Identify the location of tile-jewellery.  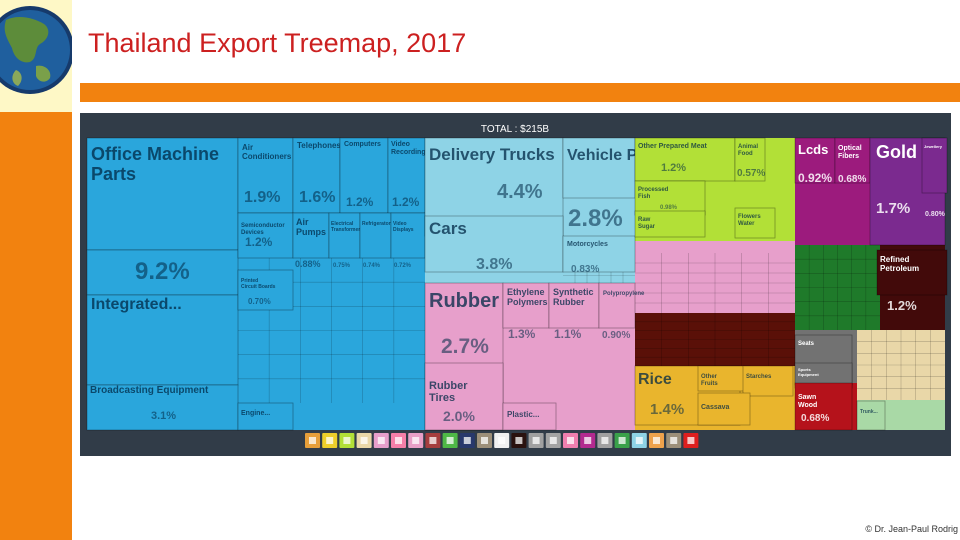
(934, 165).